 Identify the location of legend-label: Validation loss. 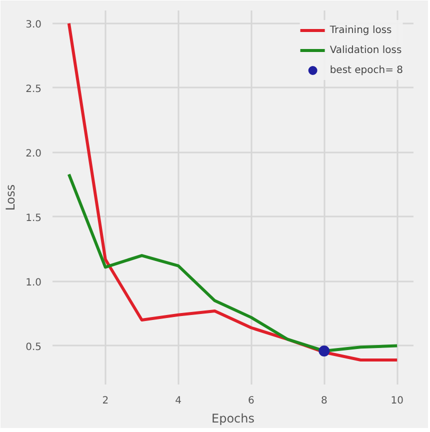
(366, 50).